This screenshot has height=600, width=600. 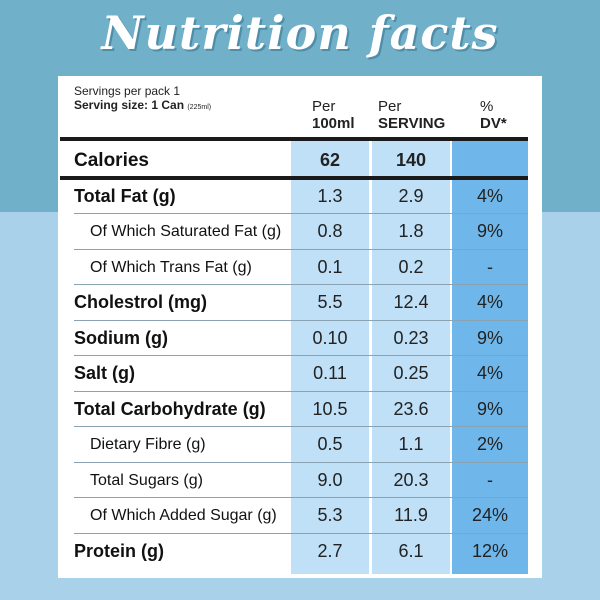 I want to click on nutrient-name: Salt (g), so click(x=104, y=373).